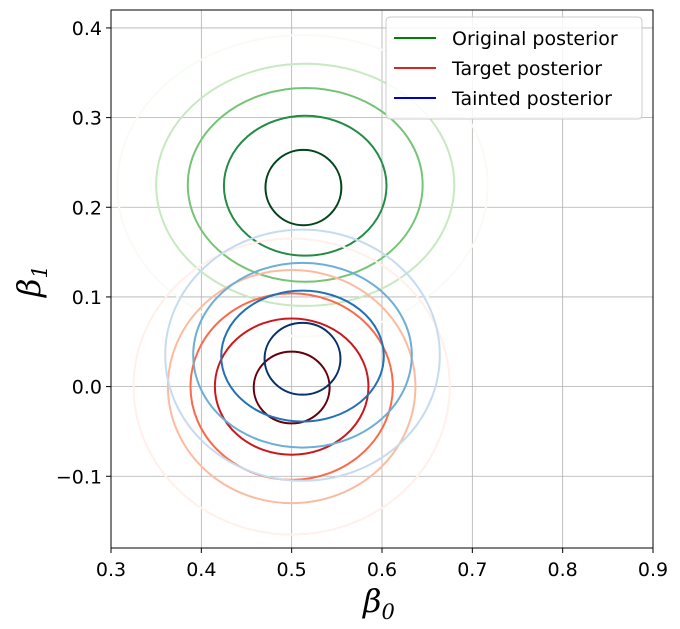 Image resolution: width=680 pixels, height=629 pixels. I want to click on y-tick-label: −0.1, so click(79, 477).